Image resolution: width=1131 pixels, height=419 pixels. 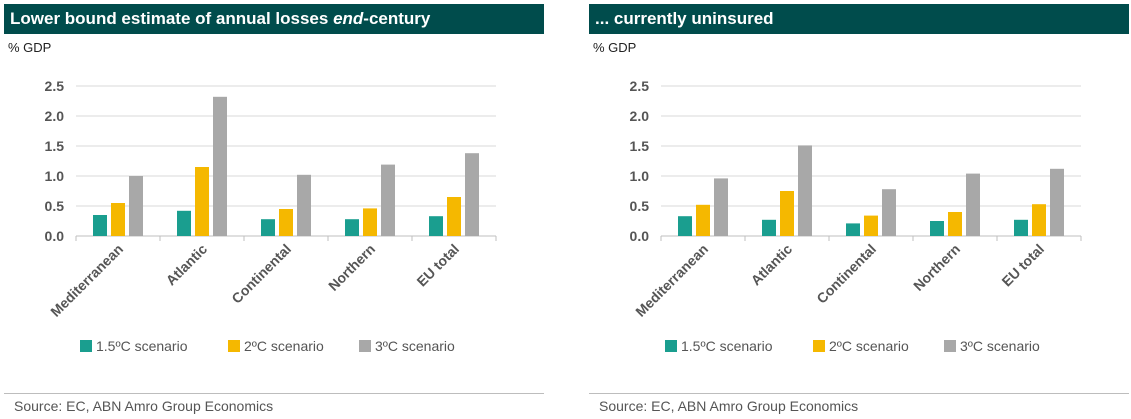 What do you see at coordinates (397, 18) in the screenshot?
I see `title-text-suffix: -century` at bounding box center [397, 18].